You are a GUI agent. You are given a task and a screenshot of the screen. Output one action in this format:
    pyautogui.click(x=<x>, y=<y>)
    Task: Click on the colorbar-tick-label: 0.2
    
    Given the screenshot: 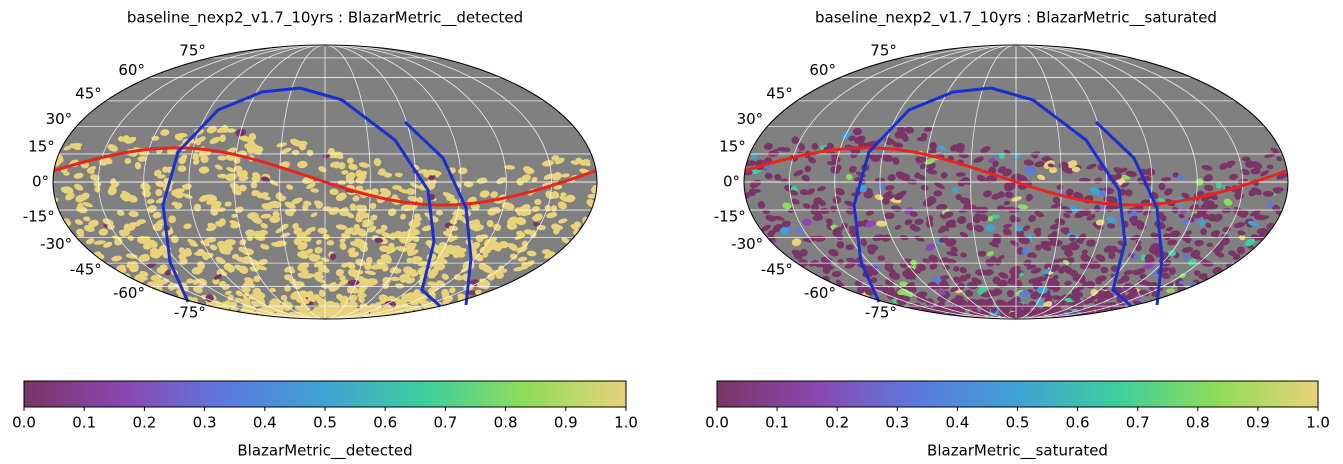 What is the action you would take?
    pyautogui.click(x=837, y=423)
    